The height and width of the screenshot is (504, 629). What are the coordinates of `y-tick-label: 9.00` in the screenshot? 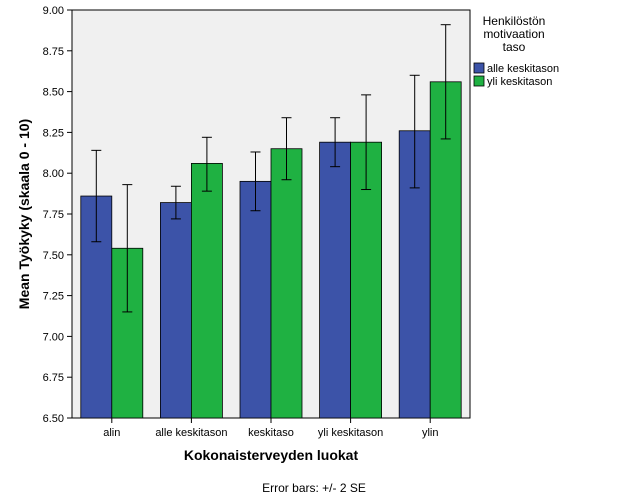 It's located at (53, 11).